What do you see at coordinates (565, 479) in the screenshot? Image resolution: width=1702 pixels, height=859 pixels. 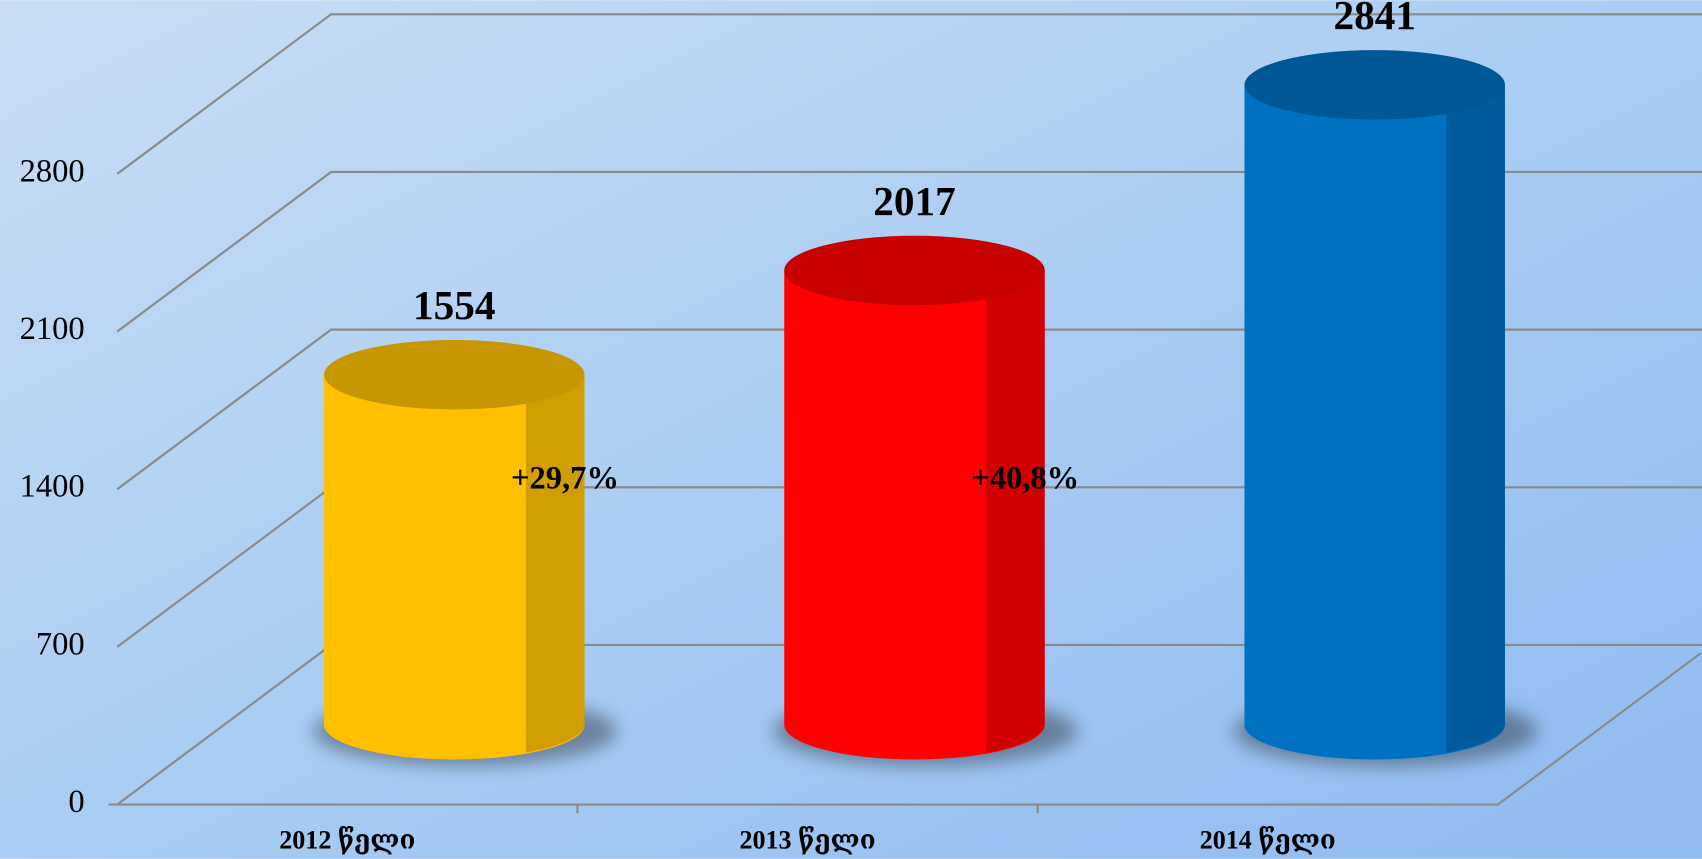 I see `annotation: +29,7%` at bounding box center [565, 479].